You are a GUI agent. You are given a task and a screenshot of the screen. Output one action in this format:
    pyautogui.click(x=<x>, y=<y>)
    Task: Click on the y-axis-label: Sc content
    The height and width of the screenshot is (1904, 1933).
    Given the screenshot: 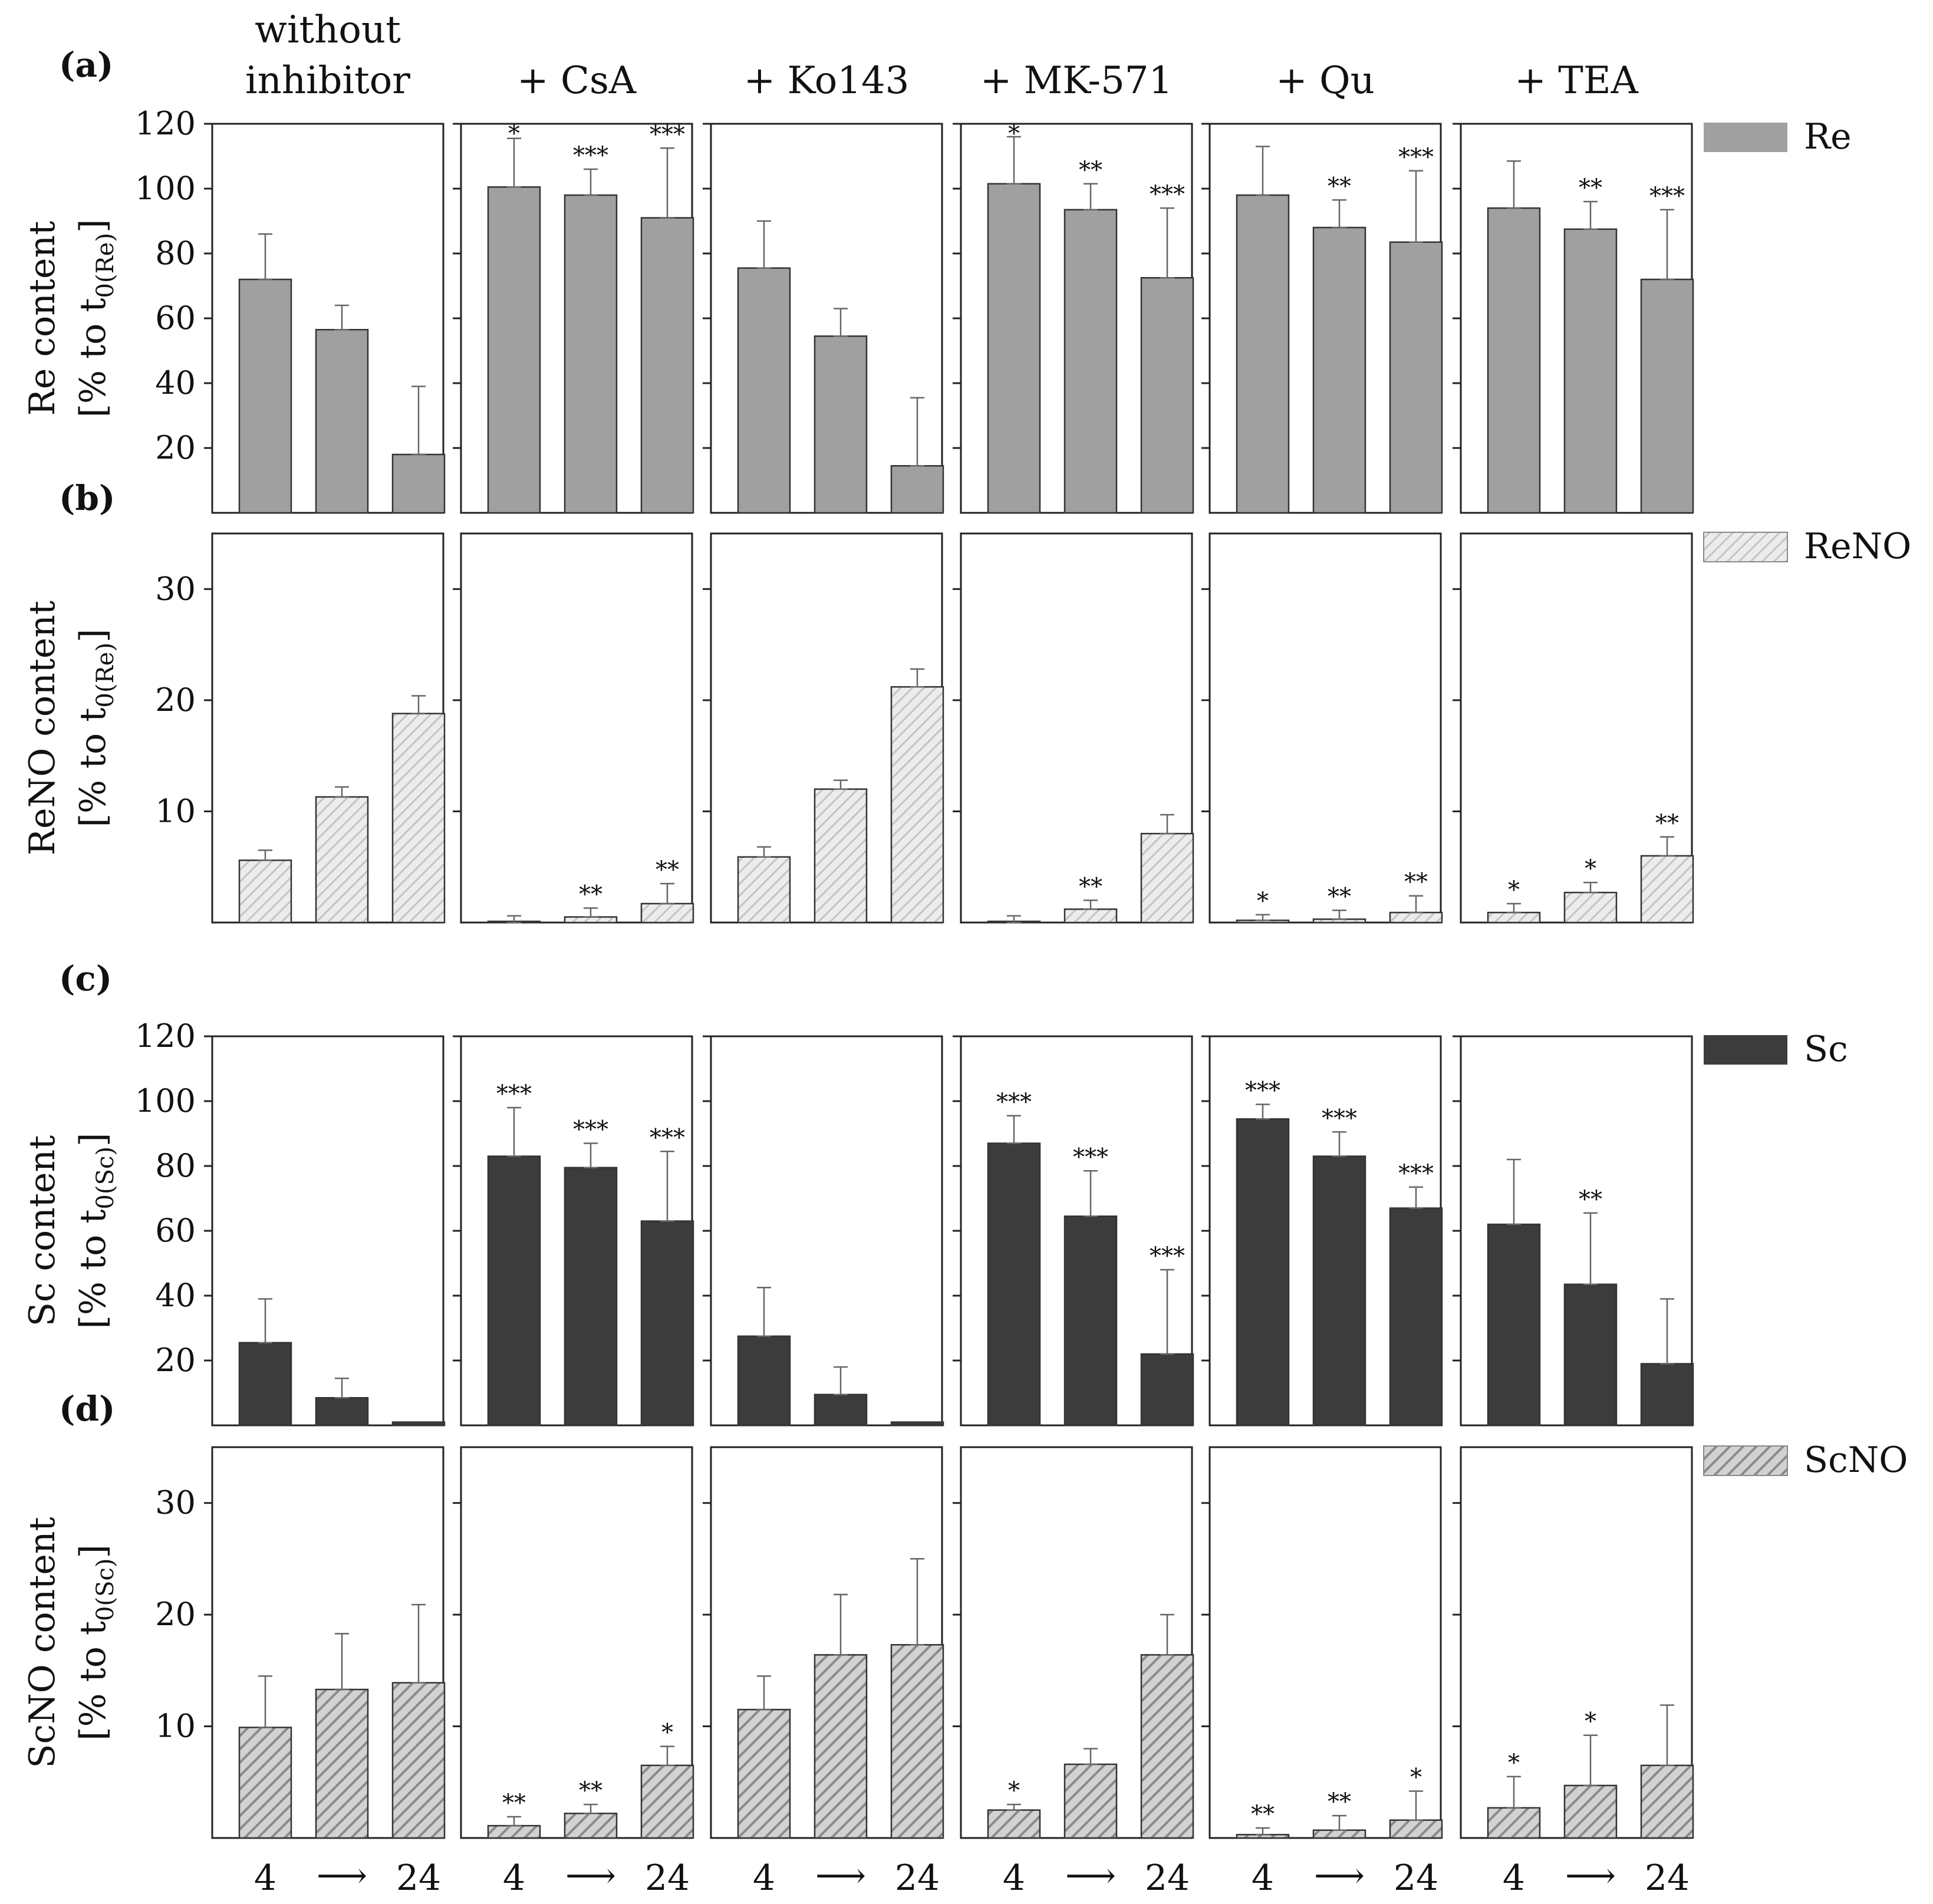 What is the action you would take?
    pyautogui.click(x=43, y=1231)
    